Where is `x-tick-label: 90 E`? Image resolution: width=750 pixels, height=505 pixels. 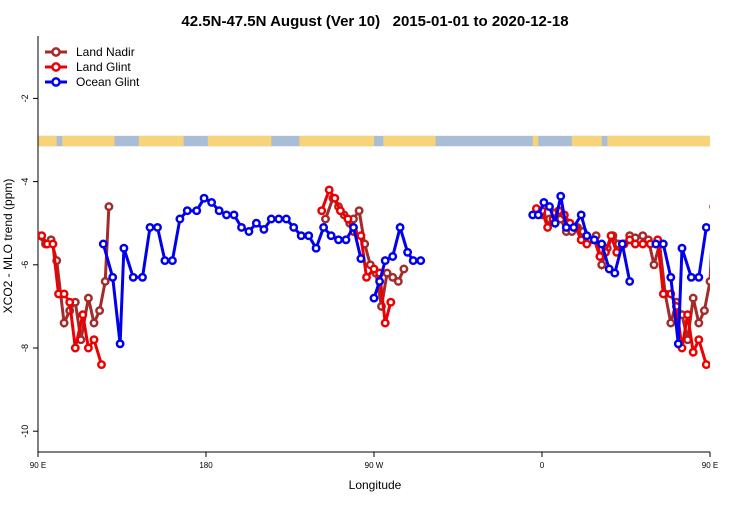
x-tick-label: 90 E is located at coordinates (38, 465).